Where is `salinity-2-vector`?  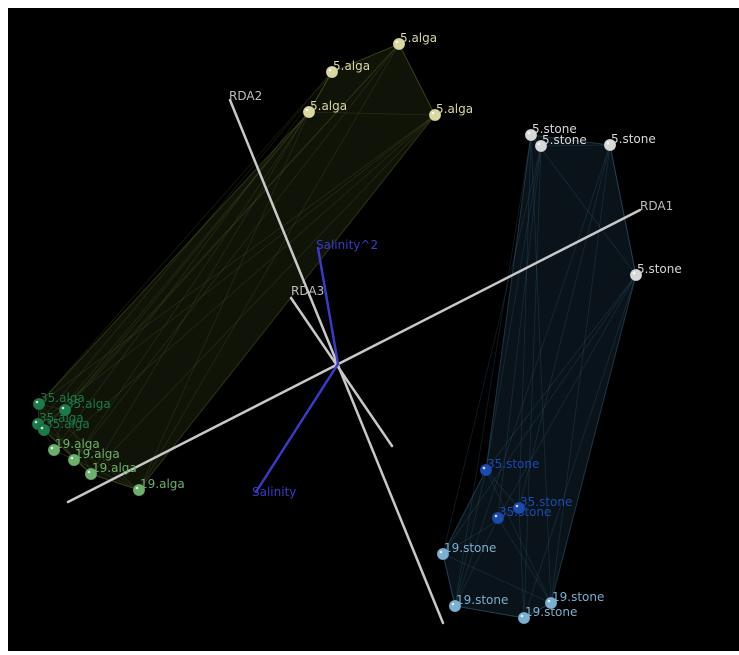
salinity-2-vector is located at coordinates (328, 306).